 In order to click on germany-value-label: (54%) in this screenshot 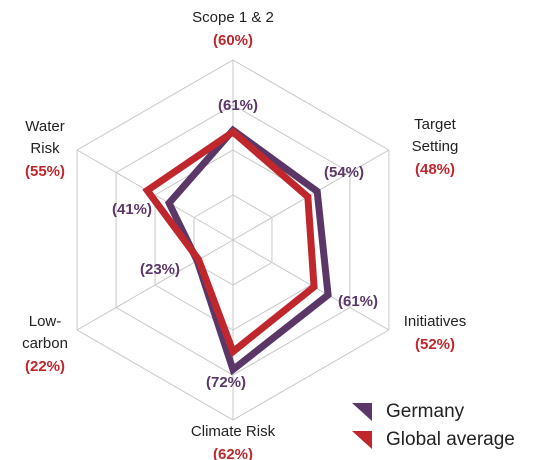, I will do `click(344, 172)`.